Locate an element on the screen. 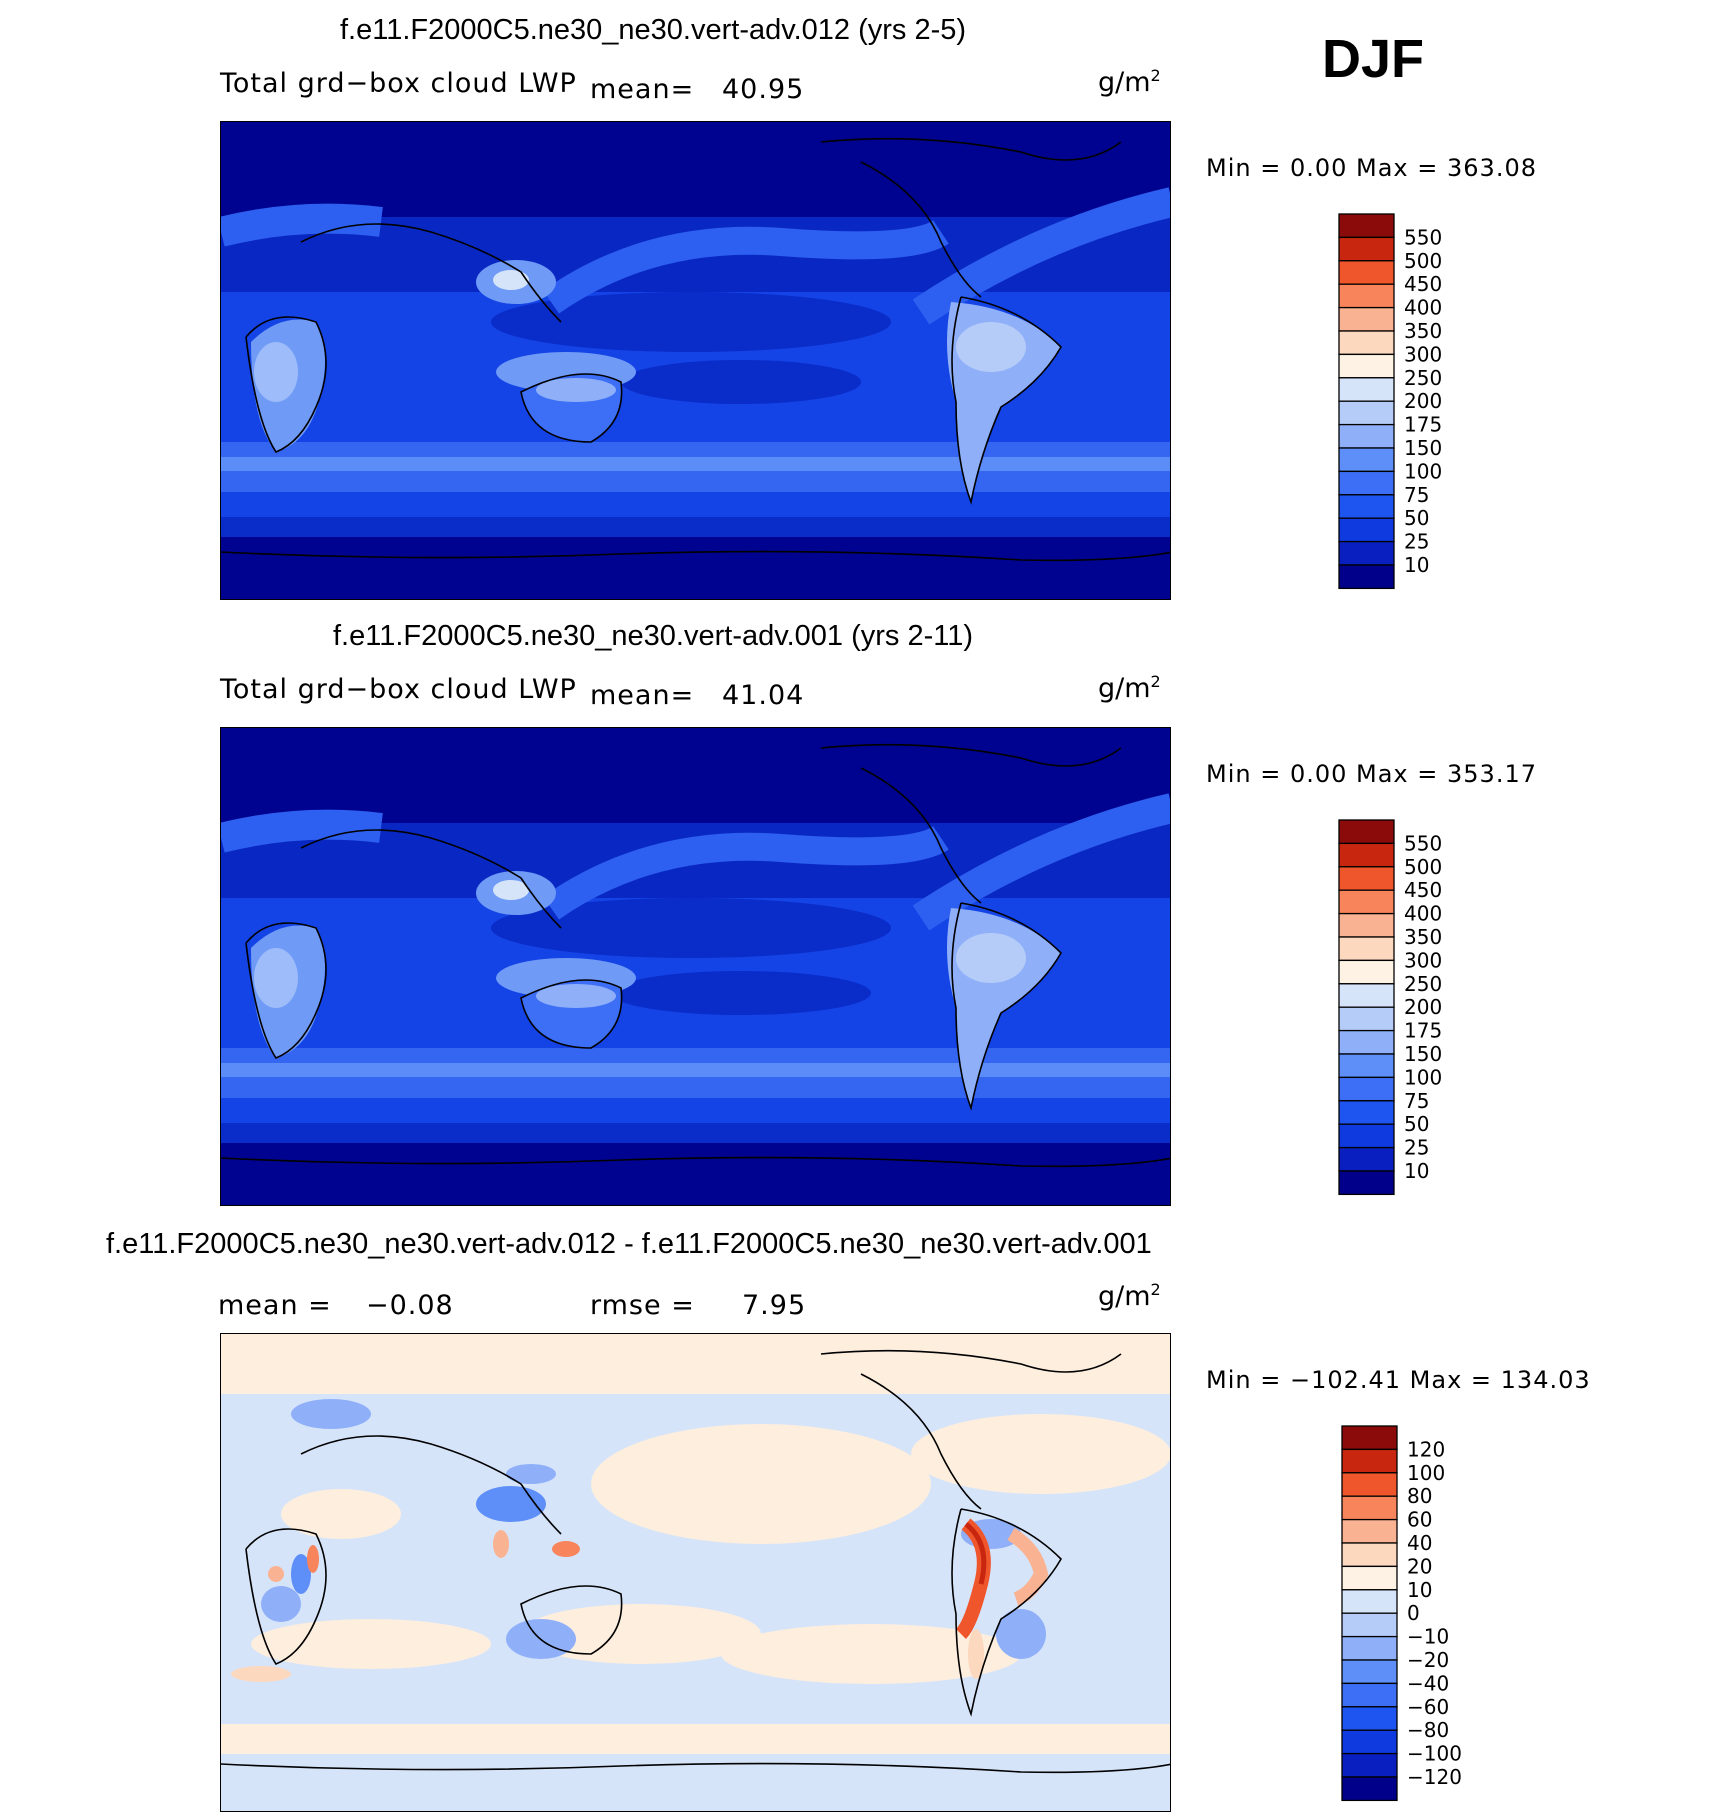 The image size is (1710, 1819). panel3-minmax: Min = −102.41 Max = 134.03 is located at coordinates (1398, 1380).